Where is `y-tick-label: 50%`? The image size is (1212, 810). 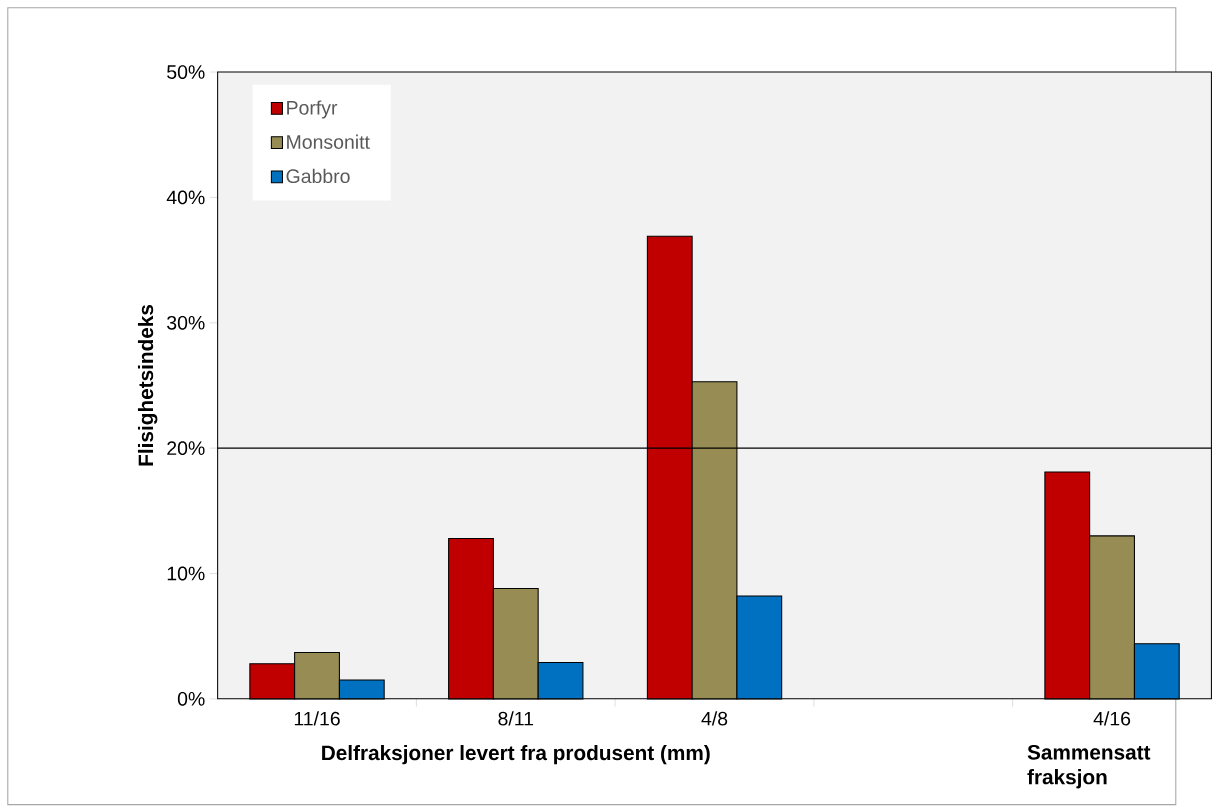
y-tick-label: 50% is located at coordinates (186, 72).